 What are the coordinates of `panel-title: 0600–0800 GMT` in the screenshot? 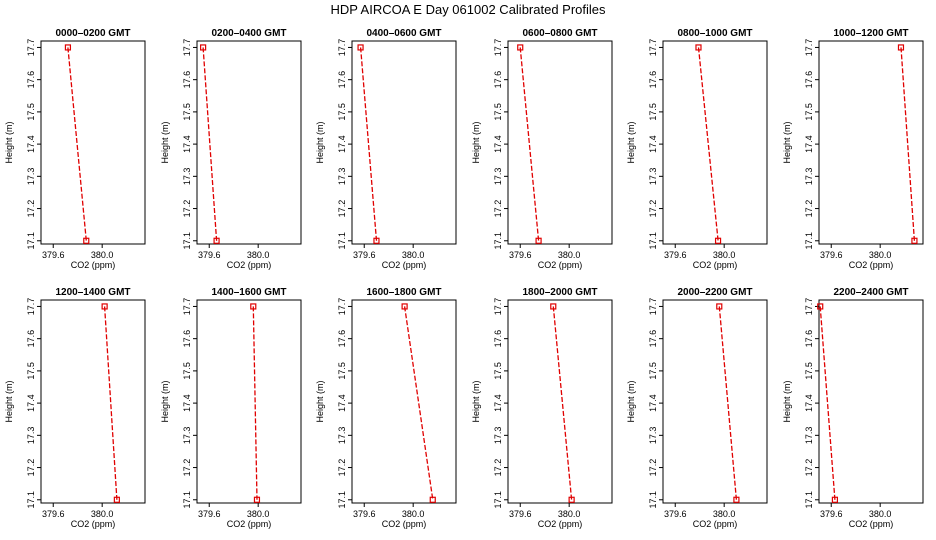 It's located at (559, 33).